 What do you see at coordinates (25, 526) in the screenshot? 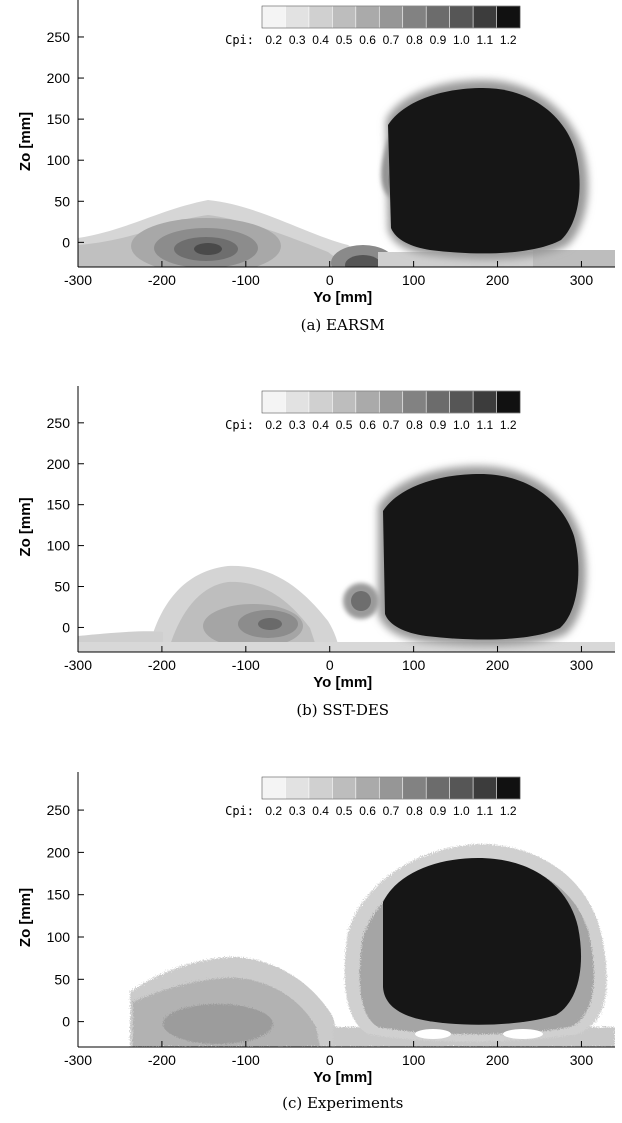
I see `y-axis-label-b: Zo [mm]` at bounding box center [25, 526].